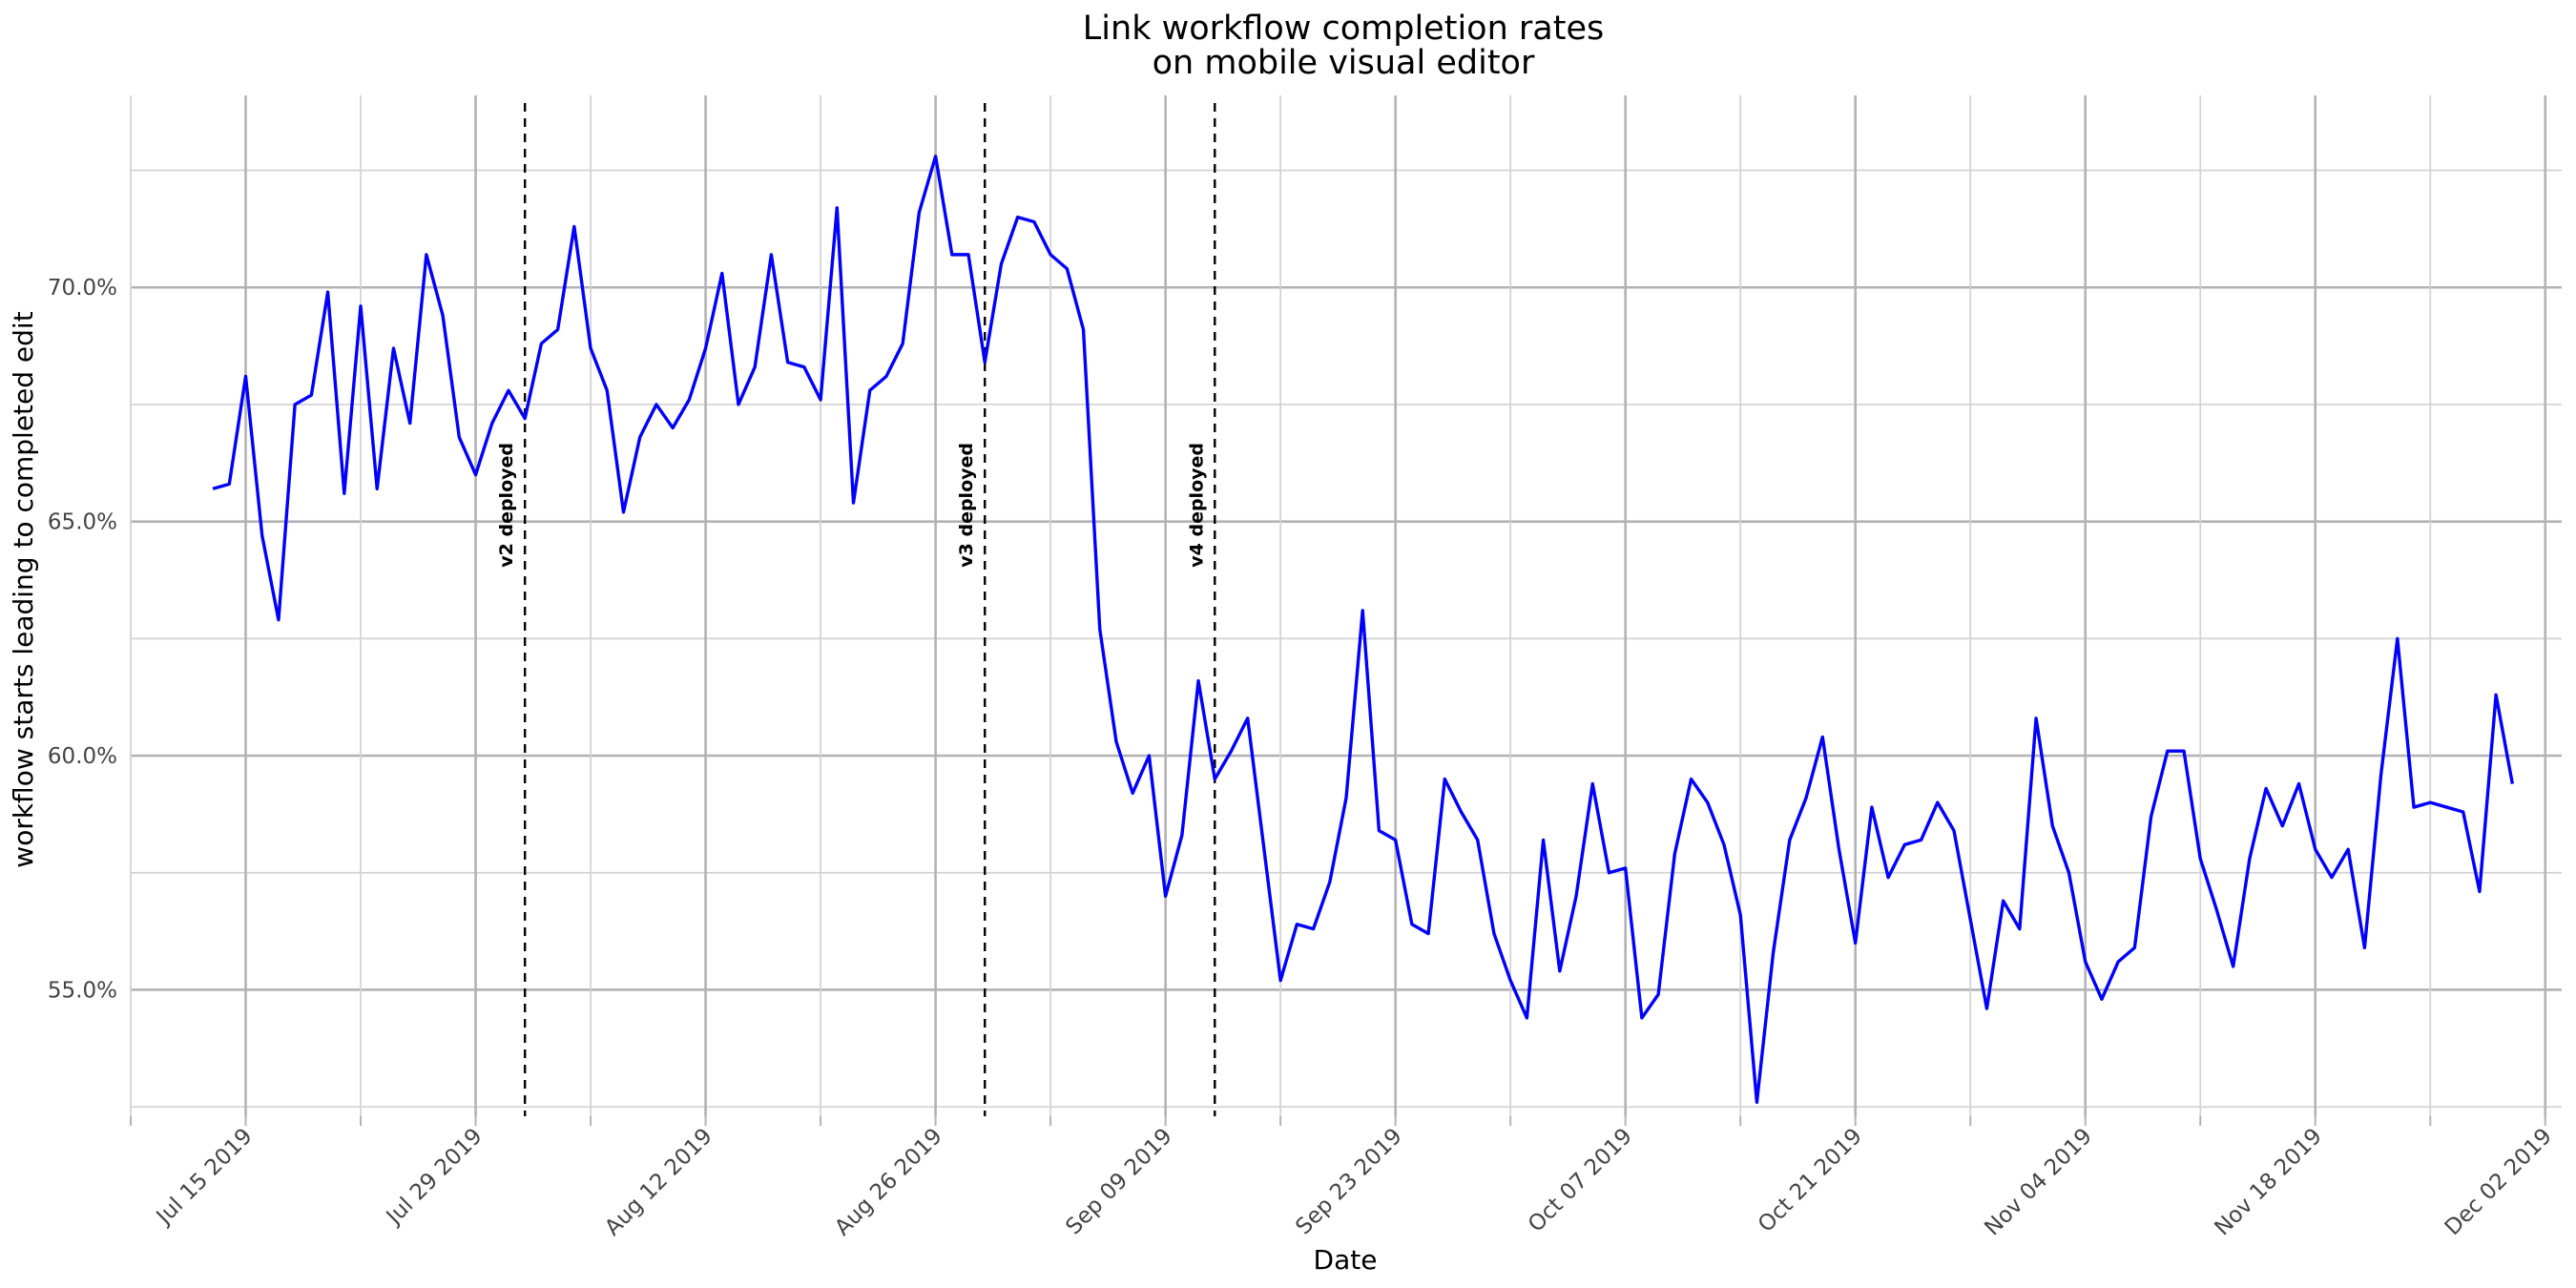  Describe the element at coordinates (1346, 1260) in the screenshot. I see `x-axis-title: Date` at that location.